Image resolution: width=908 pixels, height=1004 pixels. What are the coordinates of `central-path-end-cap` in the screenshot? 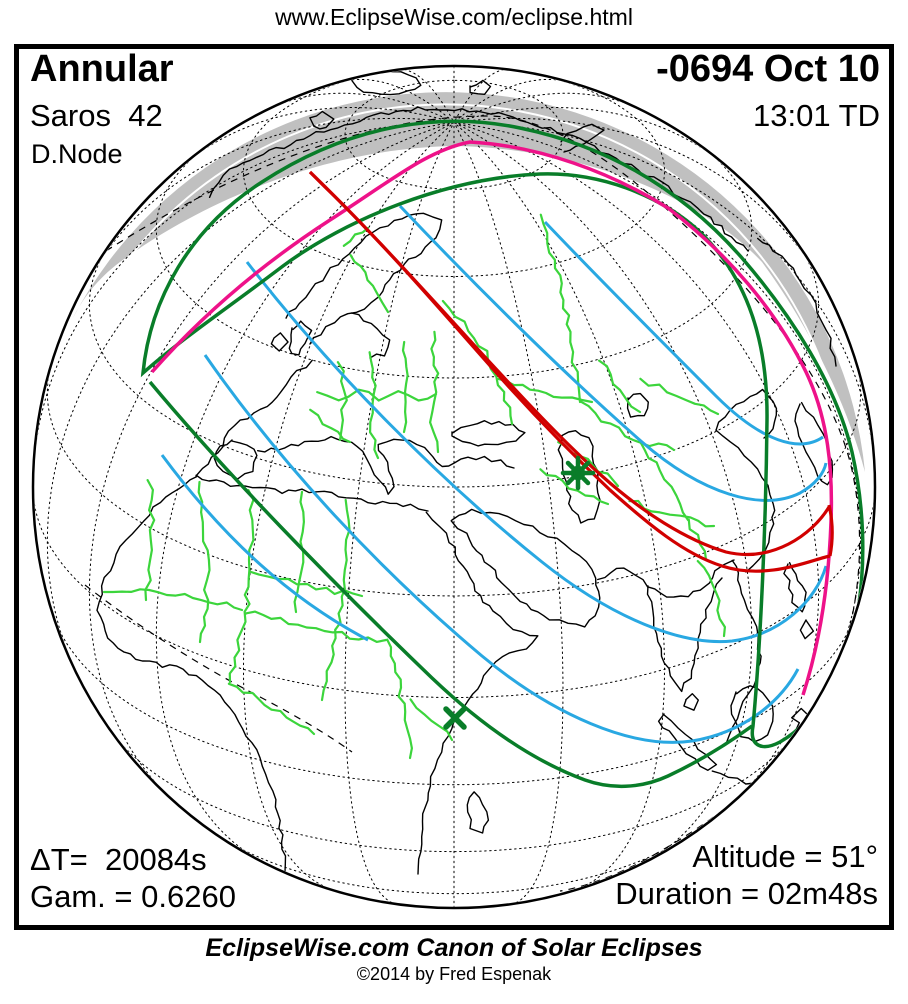 It's located at (830, 530).